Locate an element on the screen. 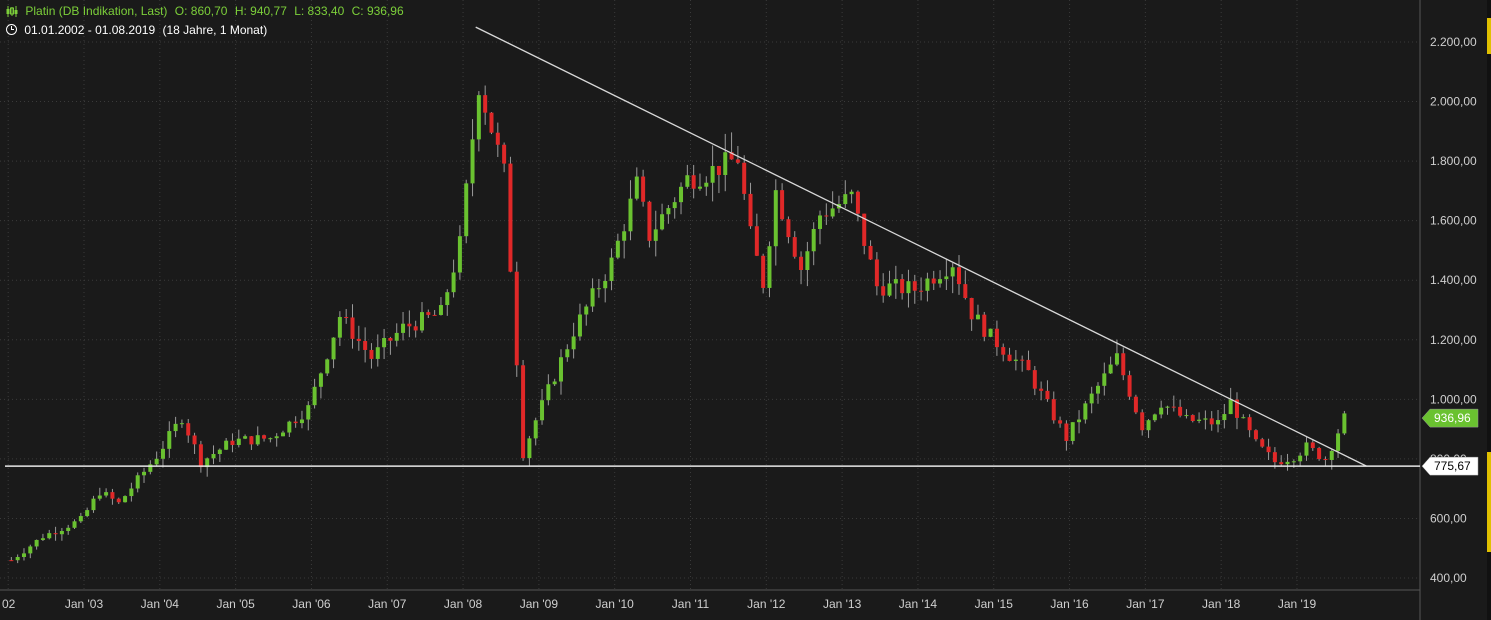 The width and height of the screenshot is (1491, 620). x-tick-label: Jan '08 is located at coordinates (463, 604).